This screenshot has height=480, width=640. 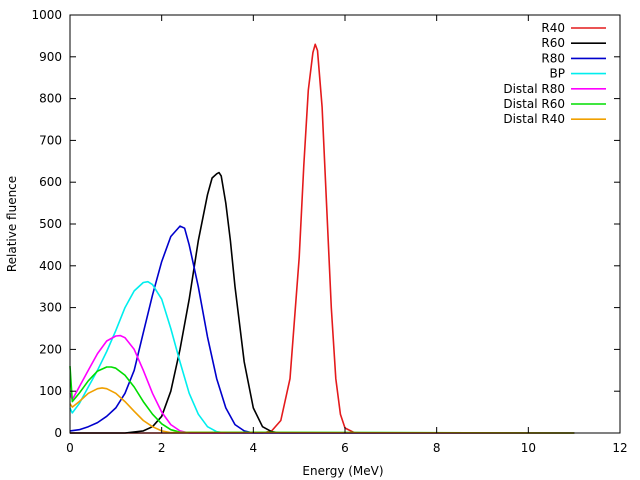 What do you see at coordinates (12, 224) in the screenshot?
I see `y-axis-label: Relative fluence` at bounding box center [12, 224].